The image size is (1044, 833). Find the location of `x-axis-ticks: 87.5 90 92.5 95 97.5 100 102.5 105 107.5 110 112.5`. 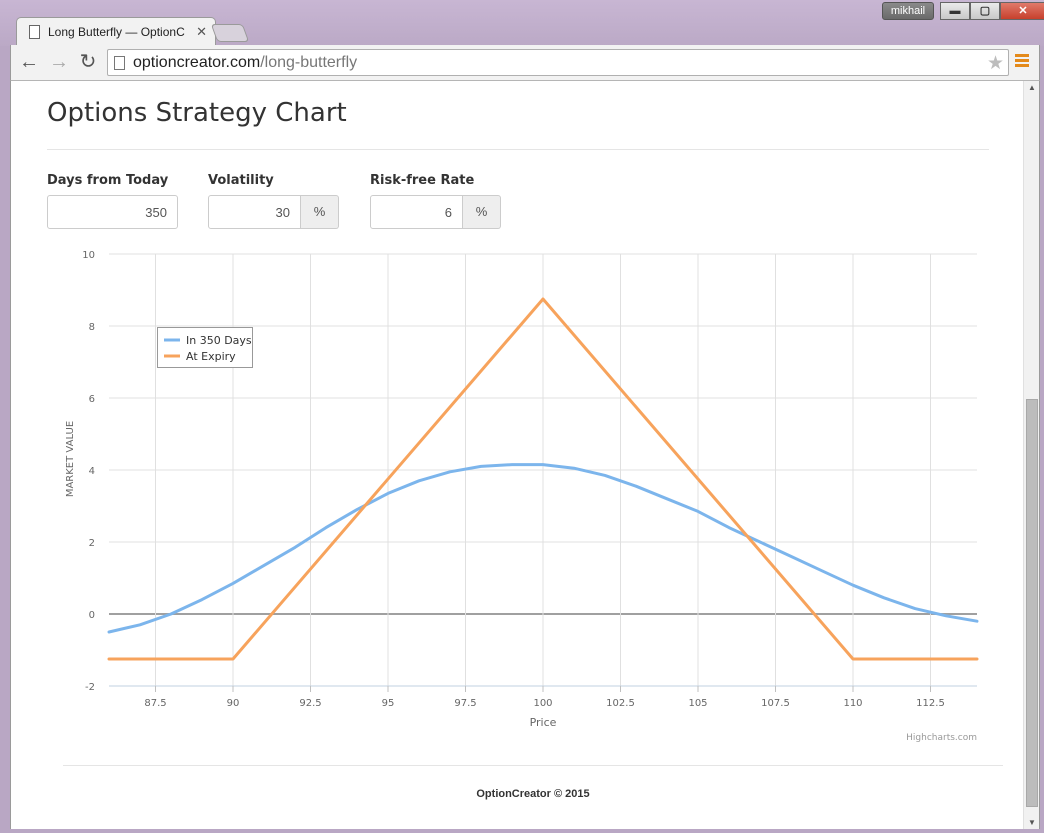

x-axis-ticks: 87.5 90 92.5 95 97.5 100 102.5 105 107.5 110 112.5 is located at coordinates (544, 697).